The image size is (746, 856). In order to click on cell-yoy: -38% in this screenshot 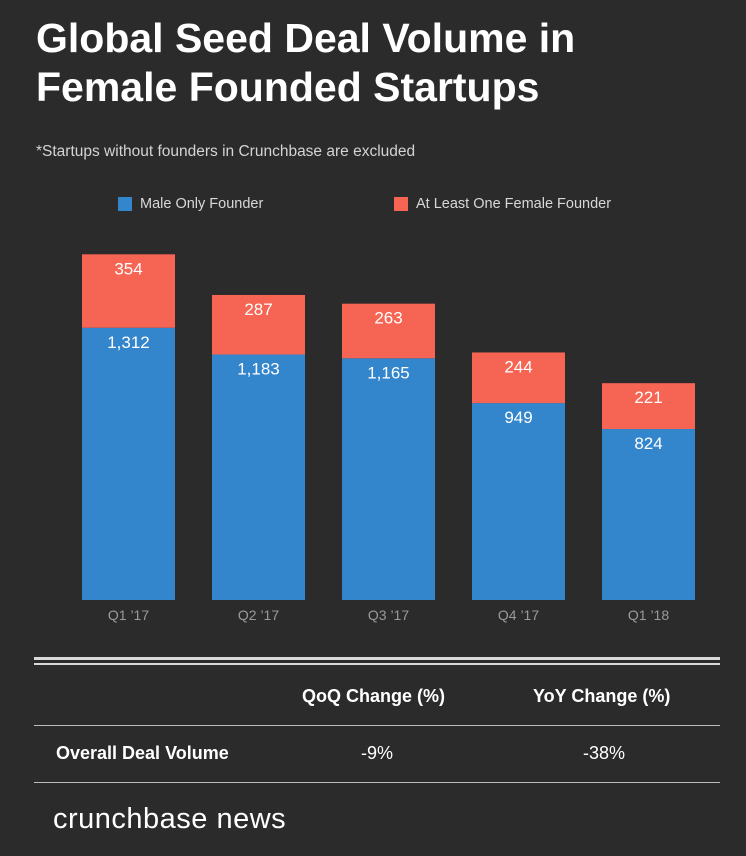, I will do `click(604, 753)`.